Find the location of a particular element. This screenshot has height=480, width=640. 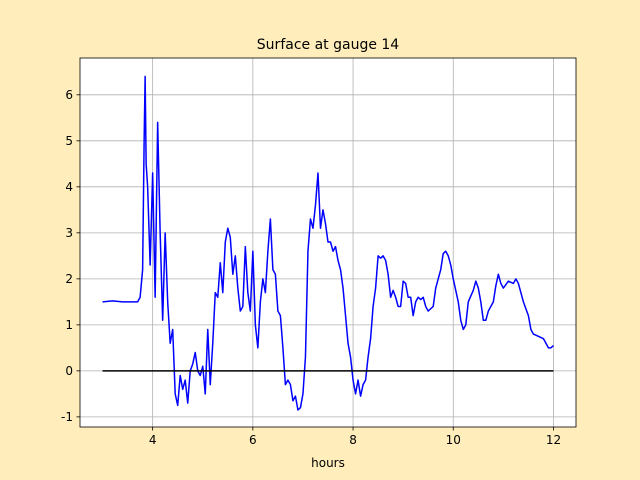

y-tick-label: 3 is located at coordinates (69, 233).